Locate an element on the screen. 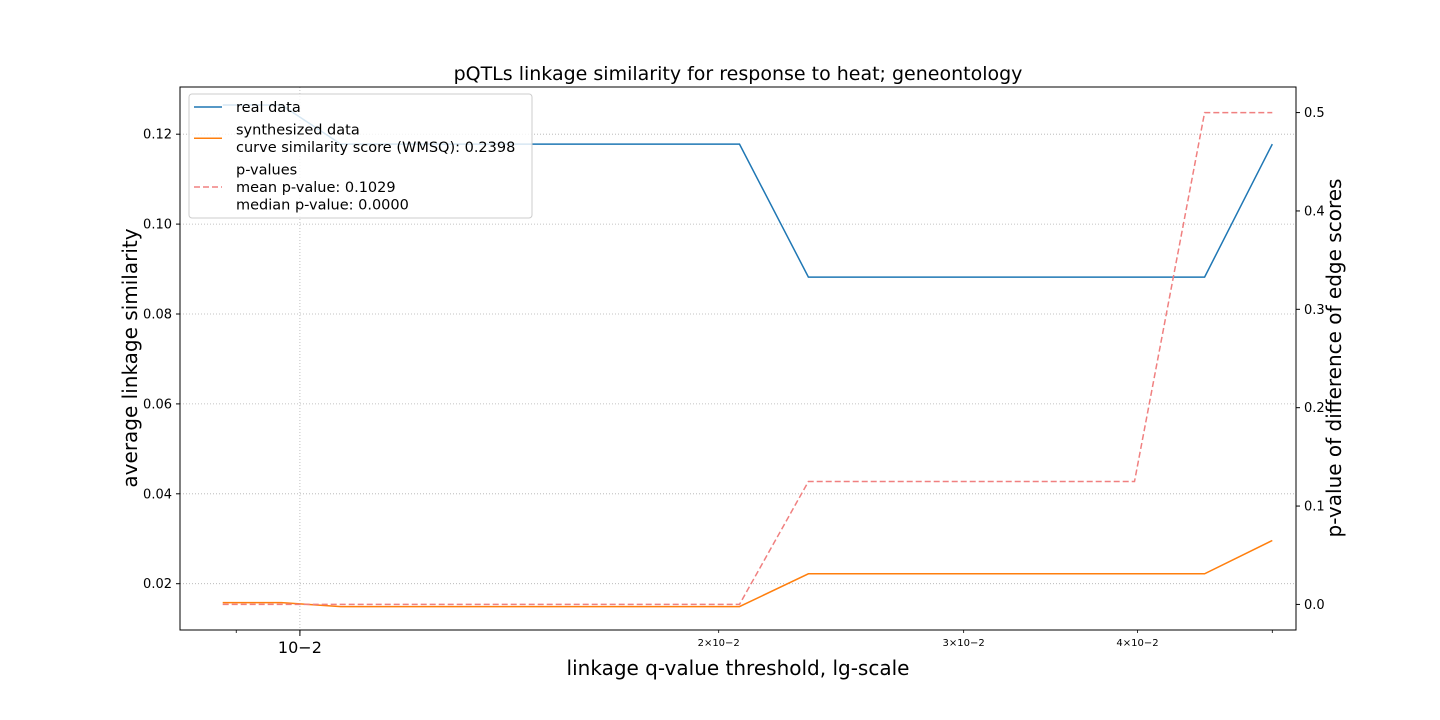 The width and height of the screenshot is (1440, 720). y2-tick-label: 0.2 is located at coordinates (1314, 408).